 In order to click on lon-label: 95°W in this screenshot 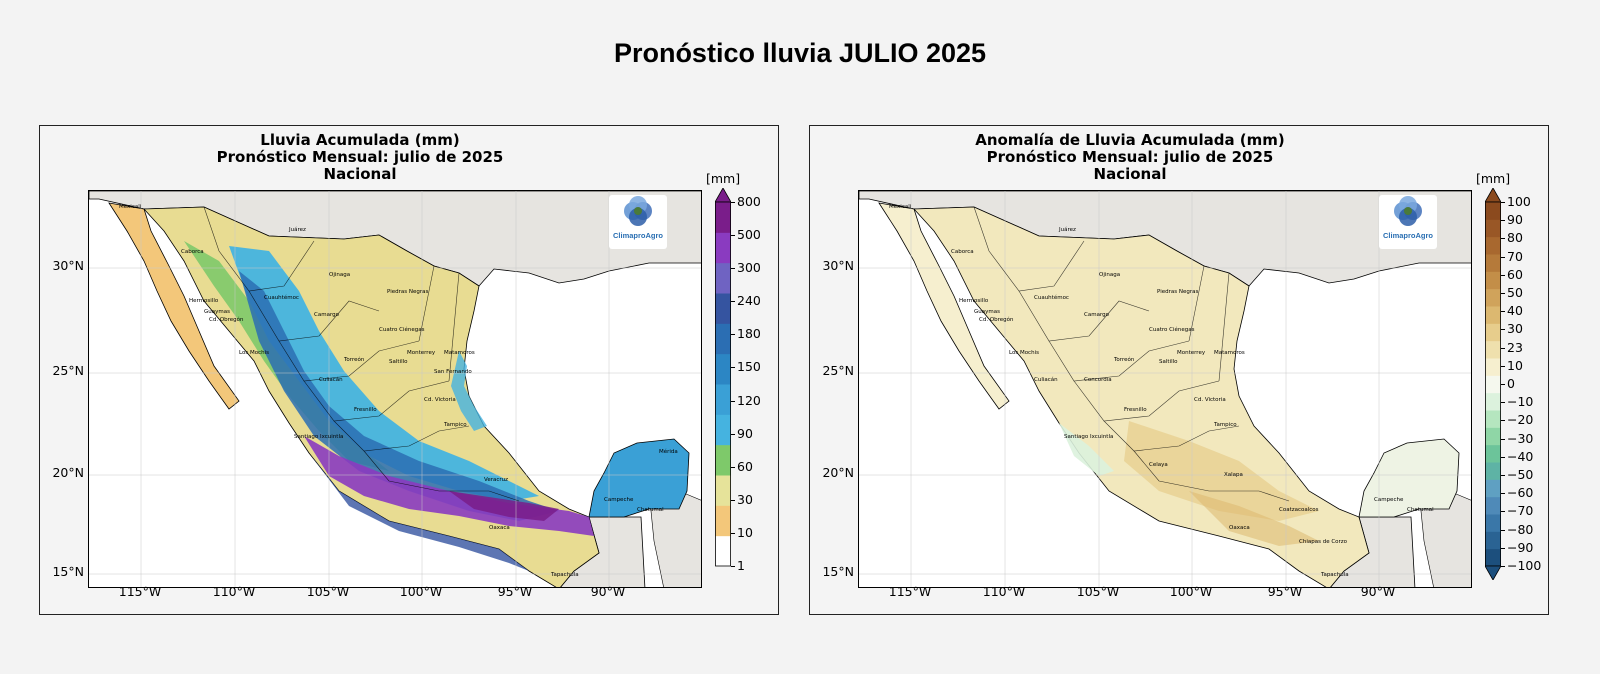, I will do `click(515, 591)`.